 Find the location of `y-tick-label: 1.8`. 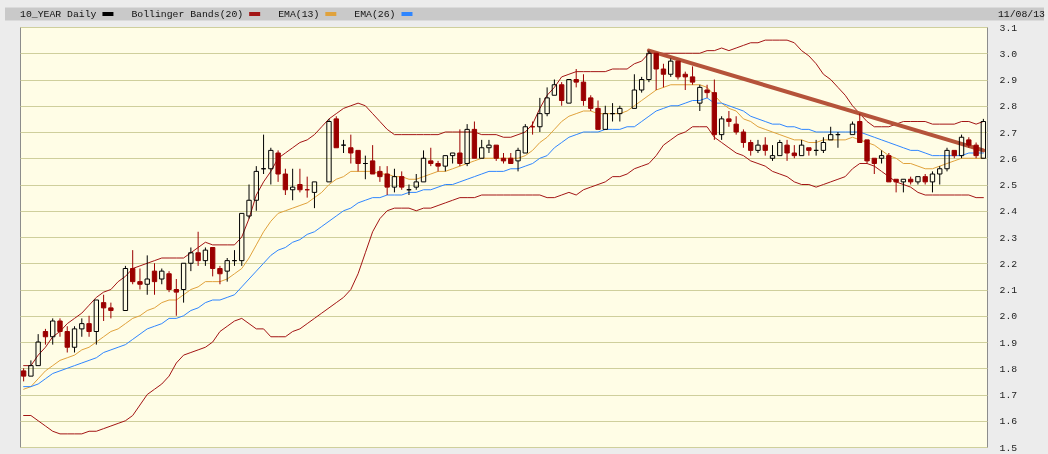

y-tick-label: 1.8 is located at coordinates (1008, 369).